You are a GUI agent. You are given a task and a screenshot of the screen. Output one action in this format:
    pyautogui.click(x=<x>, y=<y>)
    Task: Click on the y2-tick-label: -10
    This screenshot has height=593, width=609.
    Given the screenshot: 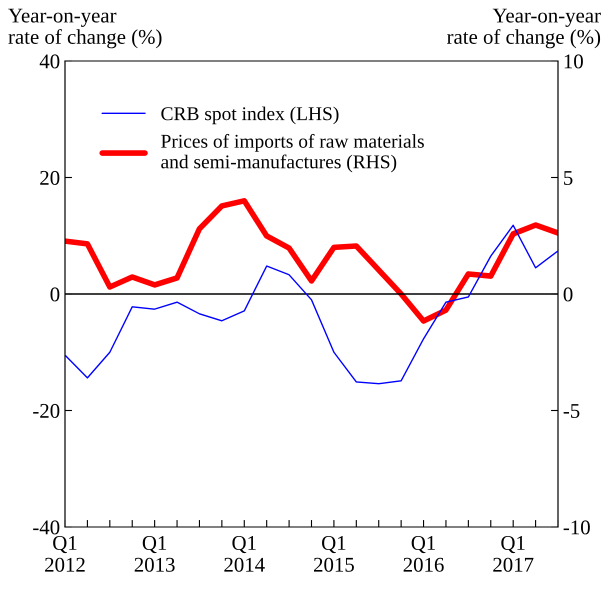 What is the action you would take?
    pyautogui.click(x=577, y=527)
    